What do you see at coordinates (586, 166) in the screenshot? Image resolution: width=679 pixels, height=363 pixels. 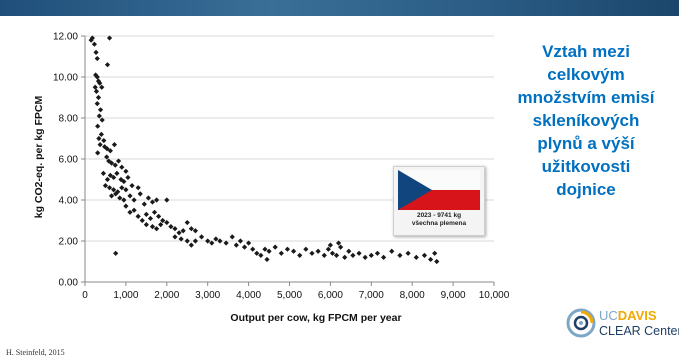 I see `caption-line-6: užitkovosti` at bounding box center [586, 166].